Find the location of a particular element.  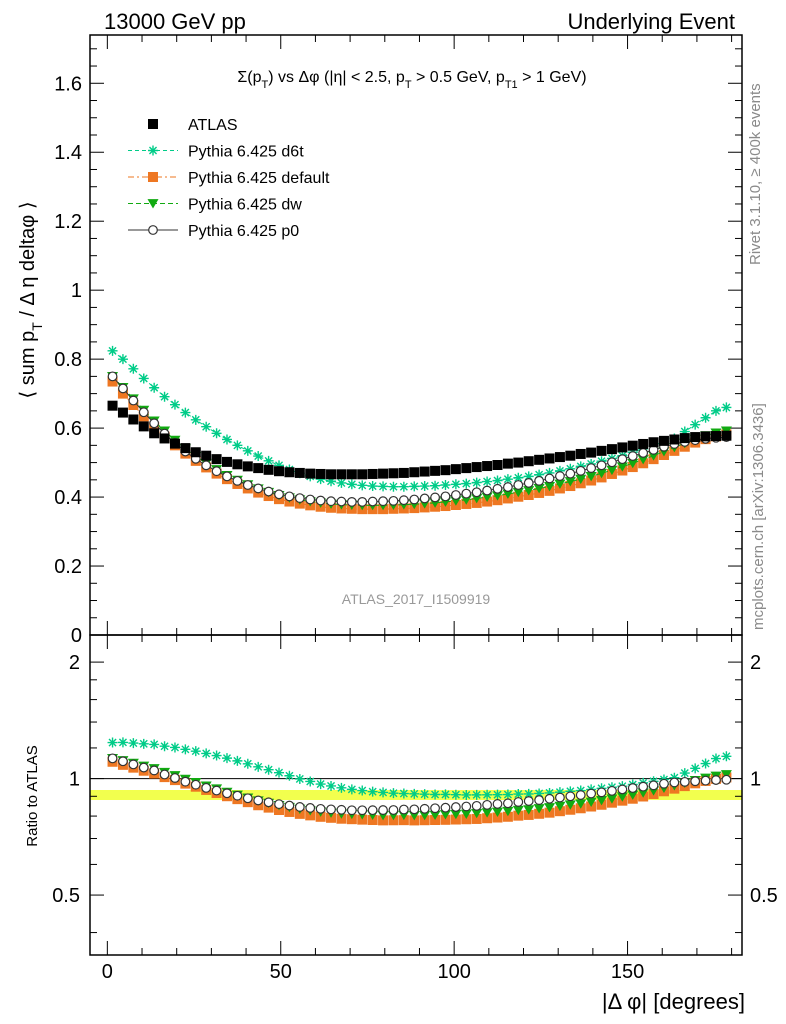

y-tick-label: 1 is located at coordinates (76, 291).